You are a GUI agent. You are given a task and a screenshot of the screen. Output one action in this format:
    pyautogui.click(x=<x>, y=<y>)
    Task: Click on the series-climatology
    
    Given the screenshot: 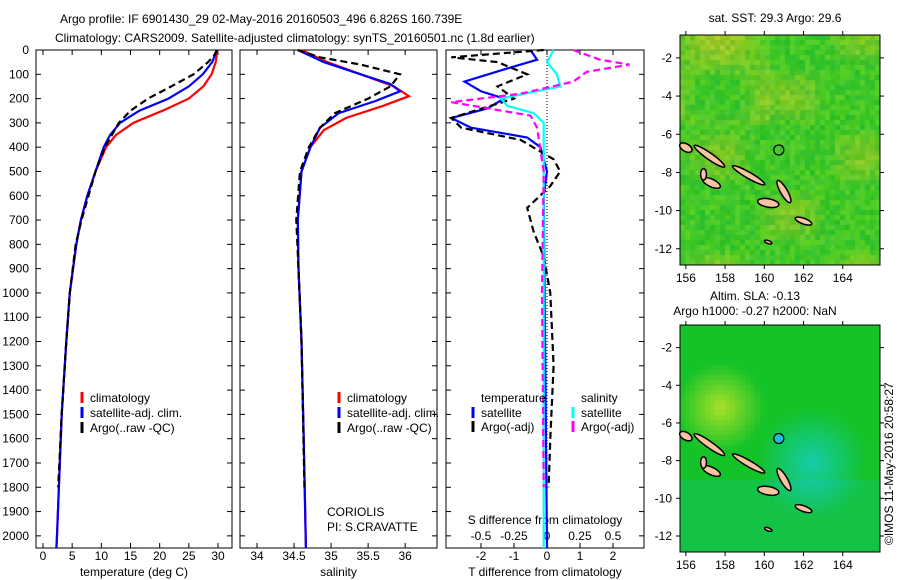 What is the action you would take?
    pyautogui.click(x=354, y=299)
    